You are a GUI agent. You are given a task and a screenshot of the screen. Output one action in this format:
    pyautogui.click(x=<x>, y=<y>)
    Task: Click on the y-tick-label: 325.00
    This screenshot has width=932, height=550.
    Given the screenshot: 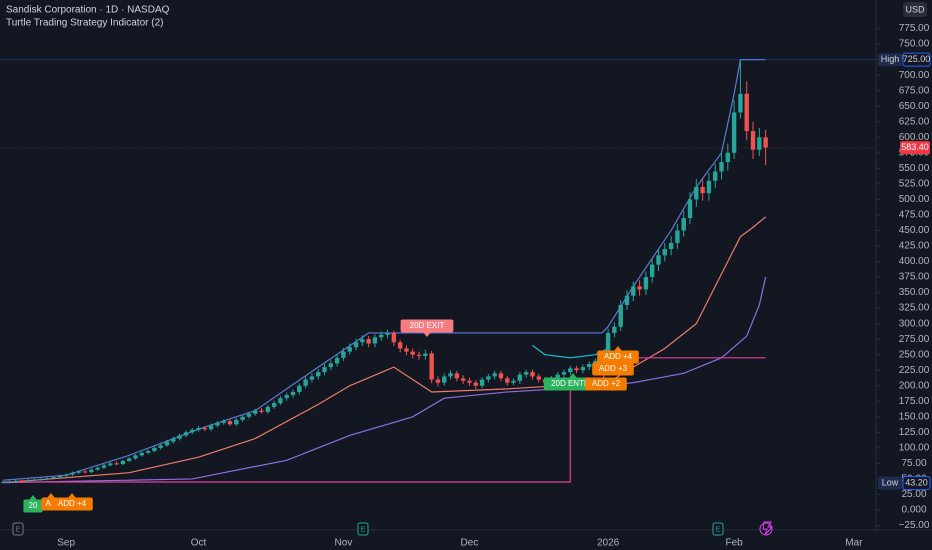 What is the action you would take?
    pyautogui.click(x=914, y=308)
    